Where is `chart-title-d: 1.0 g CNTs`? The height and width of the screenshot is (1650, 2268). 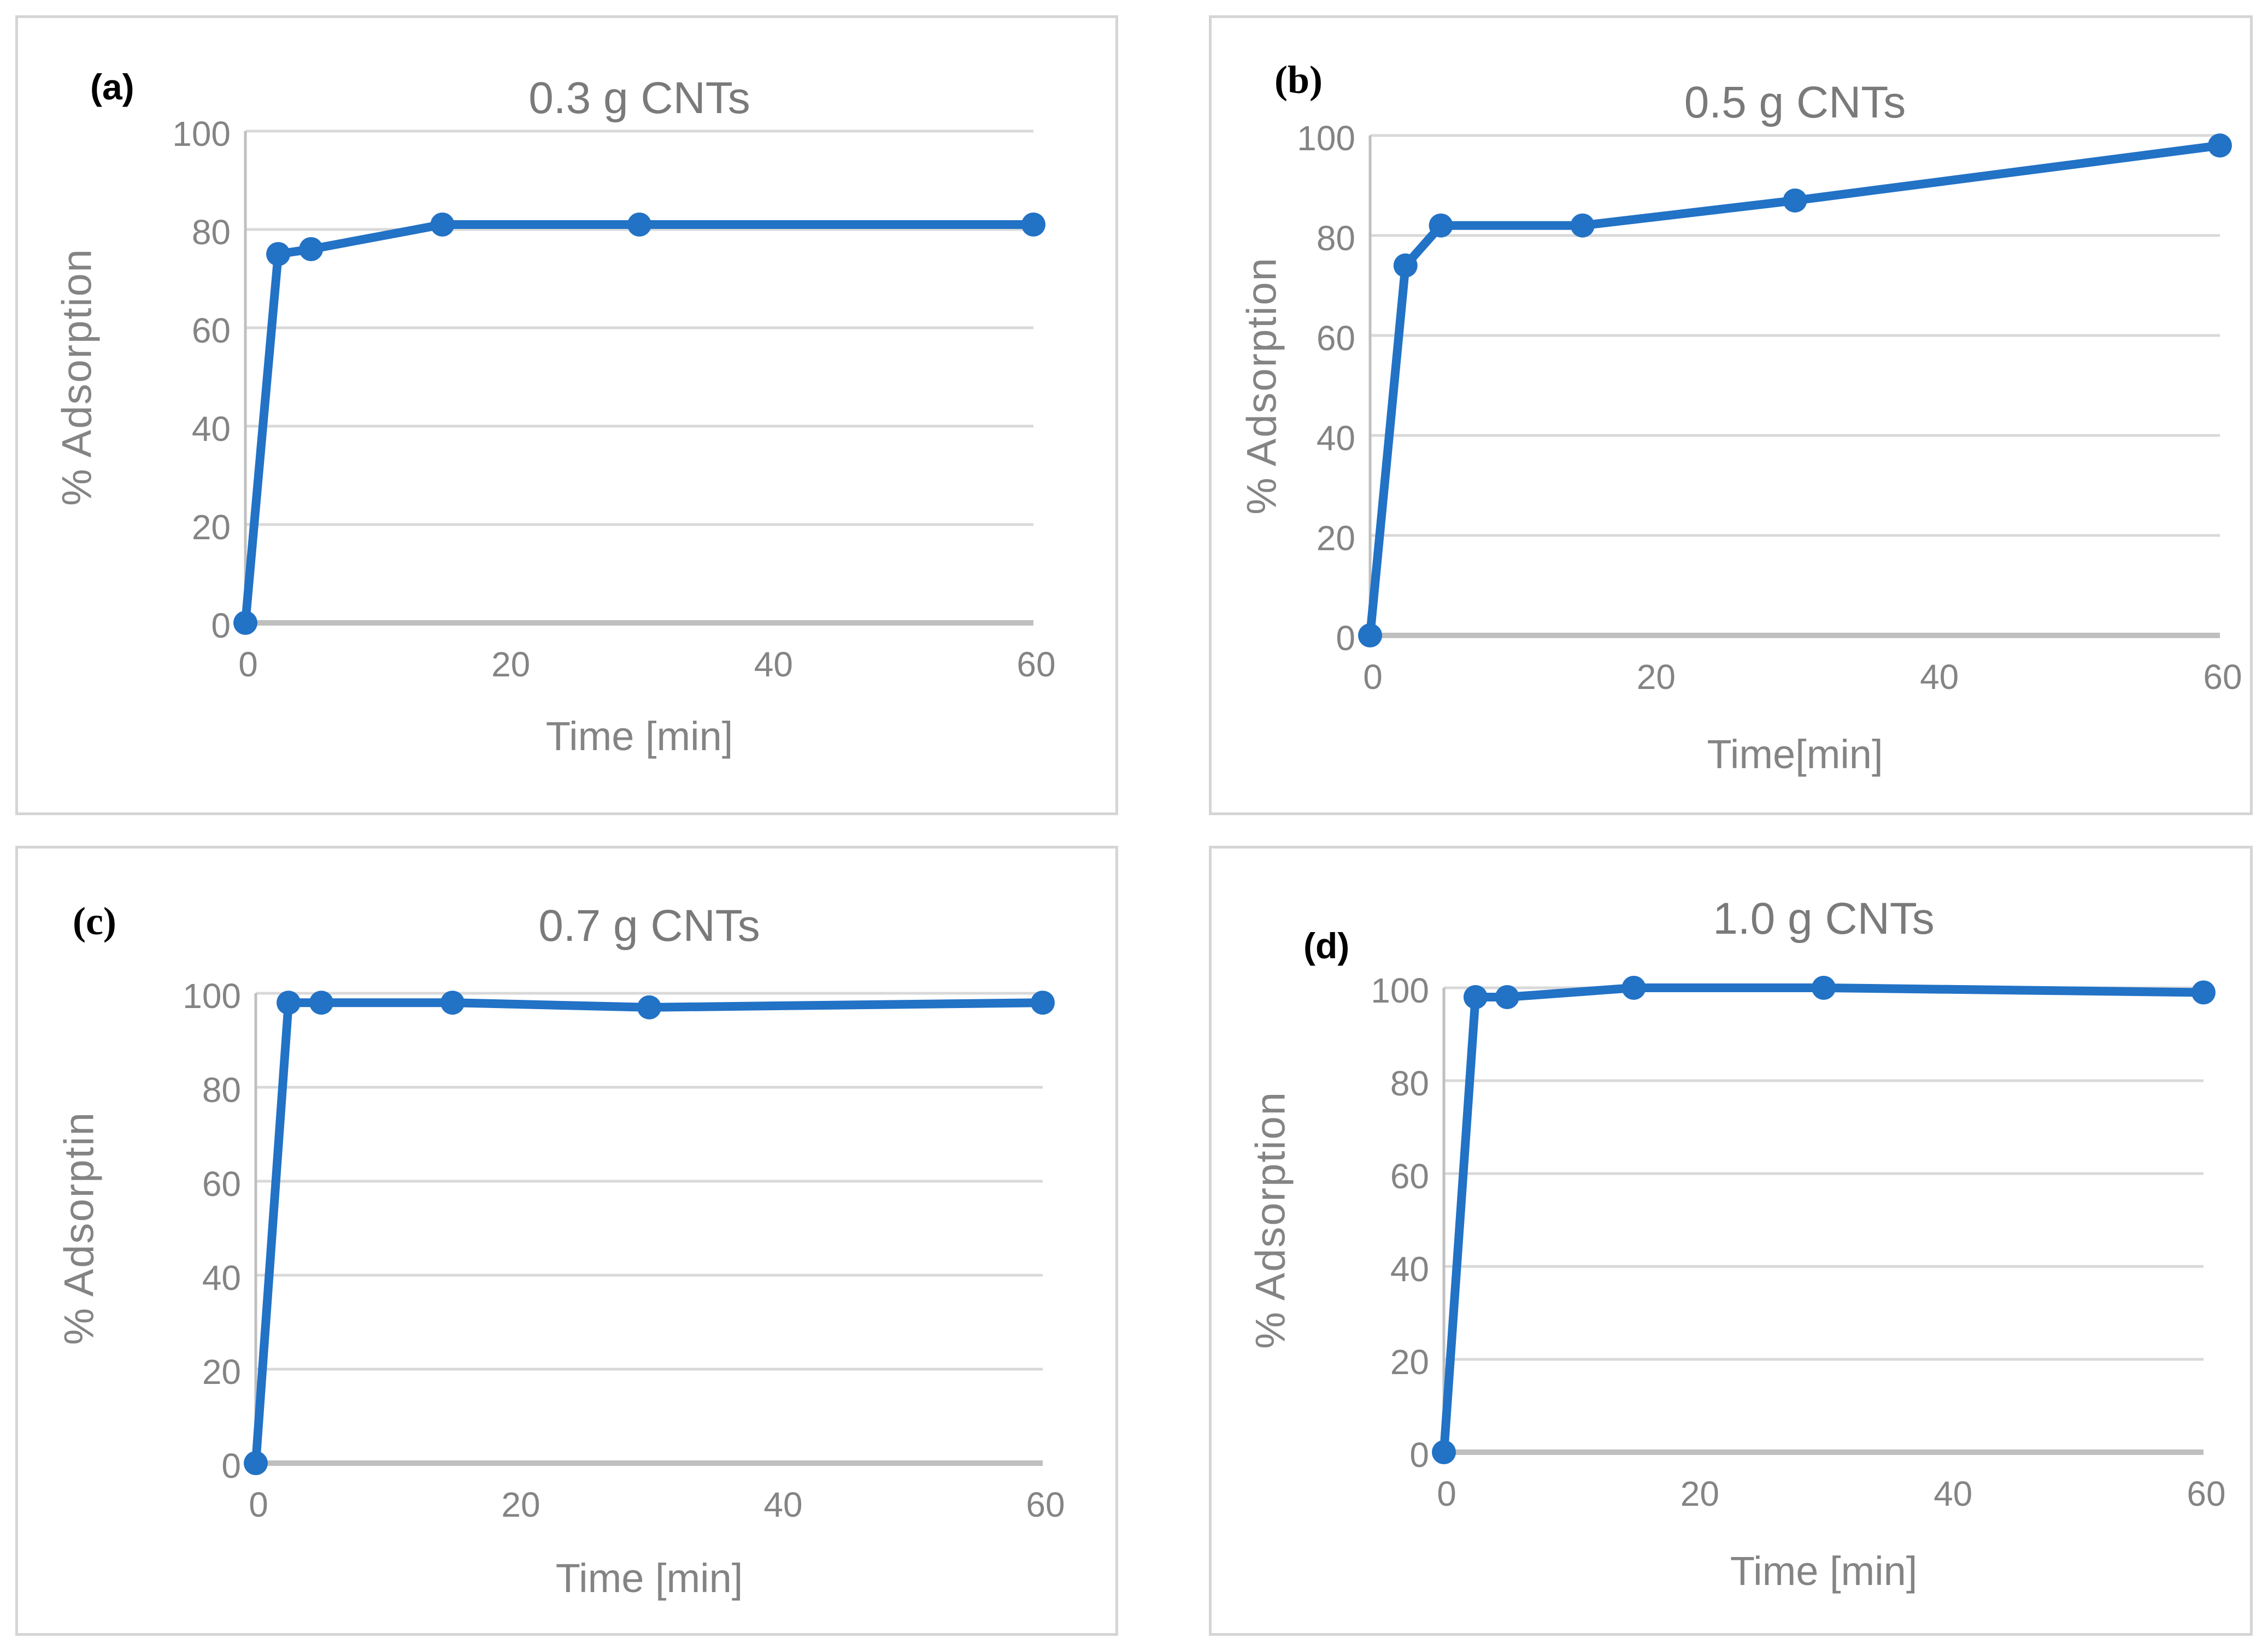 chart-title-d: 1.0 g CNTs is located at coordinates (1824, 919).